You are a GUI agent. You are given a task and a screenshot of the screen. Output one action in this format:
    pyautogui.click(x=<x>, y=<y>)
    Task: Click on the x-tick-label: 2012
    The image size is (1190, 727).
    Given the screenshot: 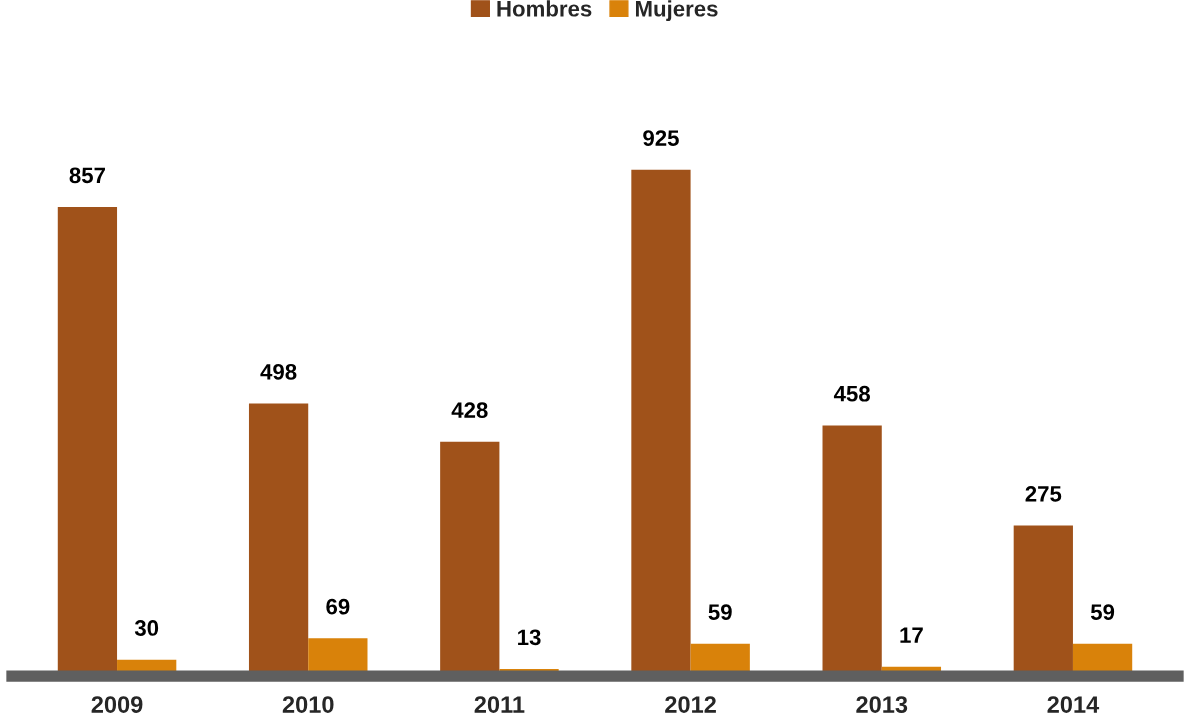 What is the action you would take?
    pyautogui.click(x=690, y=704)
    